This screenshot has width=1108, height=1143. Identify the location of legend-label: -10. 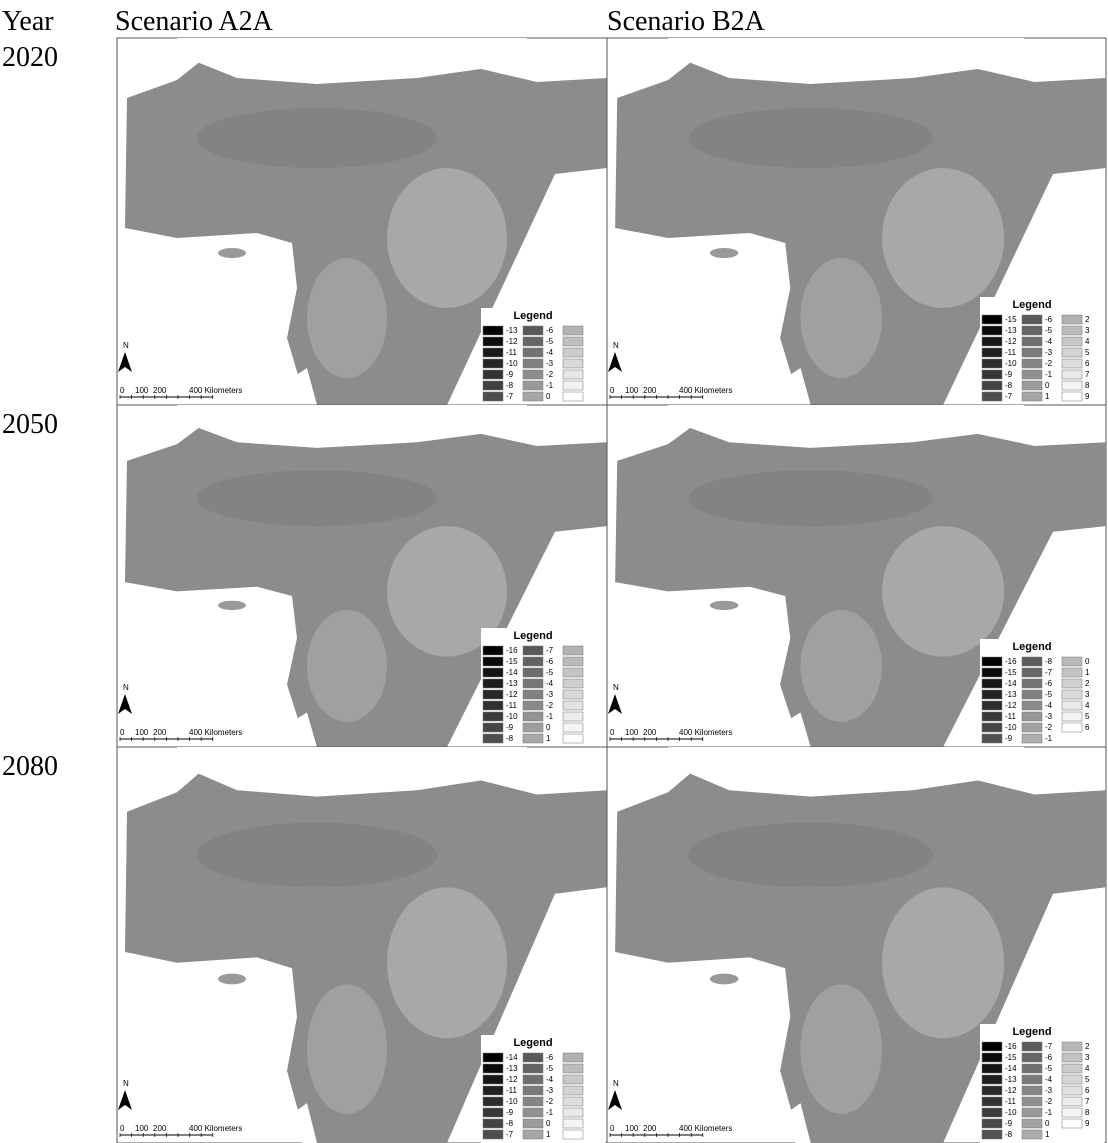
(1011, 1112).